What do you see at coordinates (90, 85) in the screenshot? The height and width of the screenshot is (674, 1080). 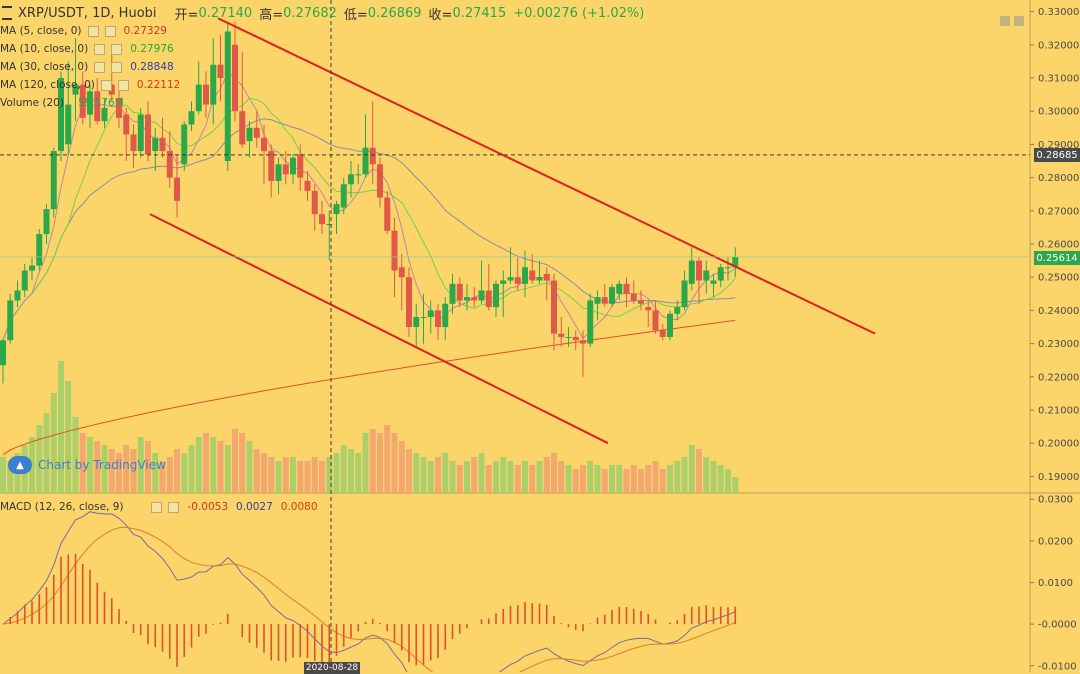 I see `indicator-ma120: MA (120, close, 0) 0.22112` at bounding box center [90, 85].